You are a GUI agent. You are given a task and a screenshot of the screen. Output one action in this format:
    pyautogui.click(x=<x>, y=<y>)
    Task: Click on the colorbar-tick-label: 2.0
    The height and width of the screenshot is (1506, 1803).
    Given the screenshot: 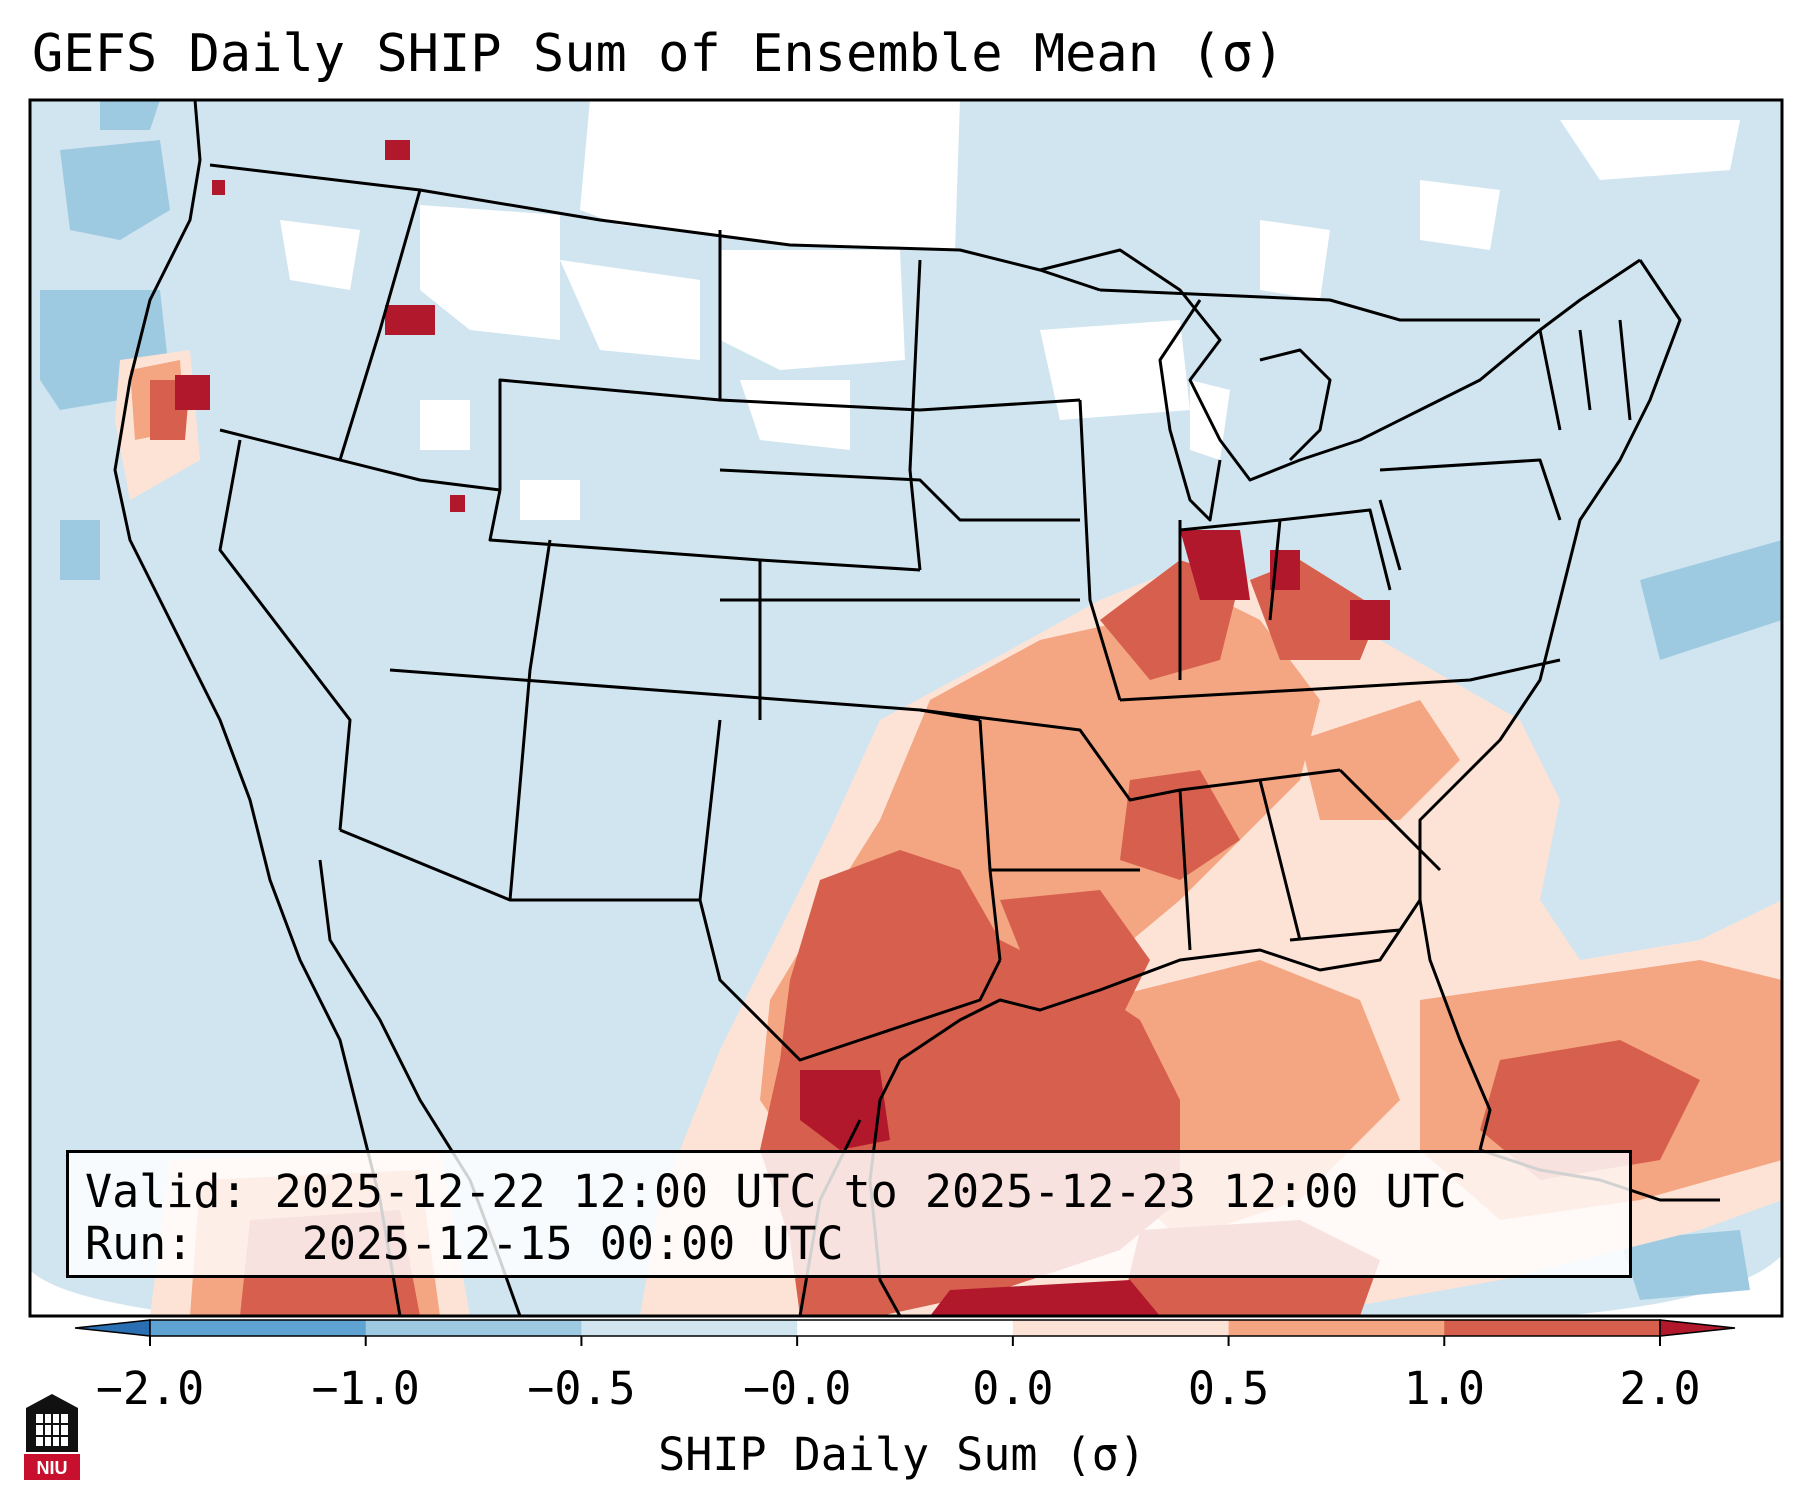 What is the action you would take?
    pyautogui.click(x=1660, y=1388)
    